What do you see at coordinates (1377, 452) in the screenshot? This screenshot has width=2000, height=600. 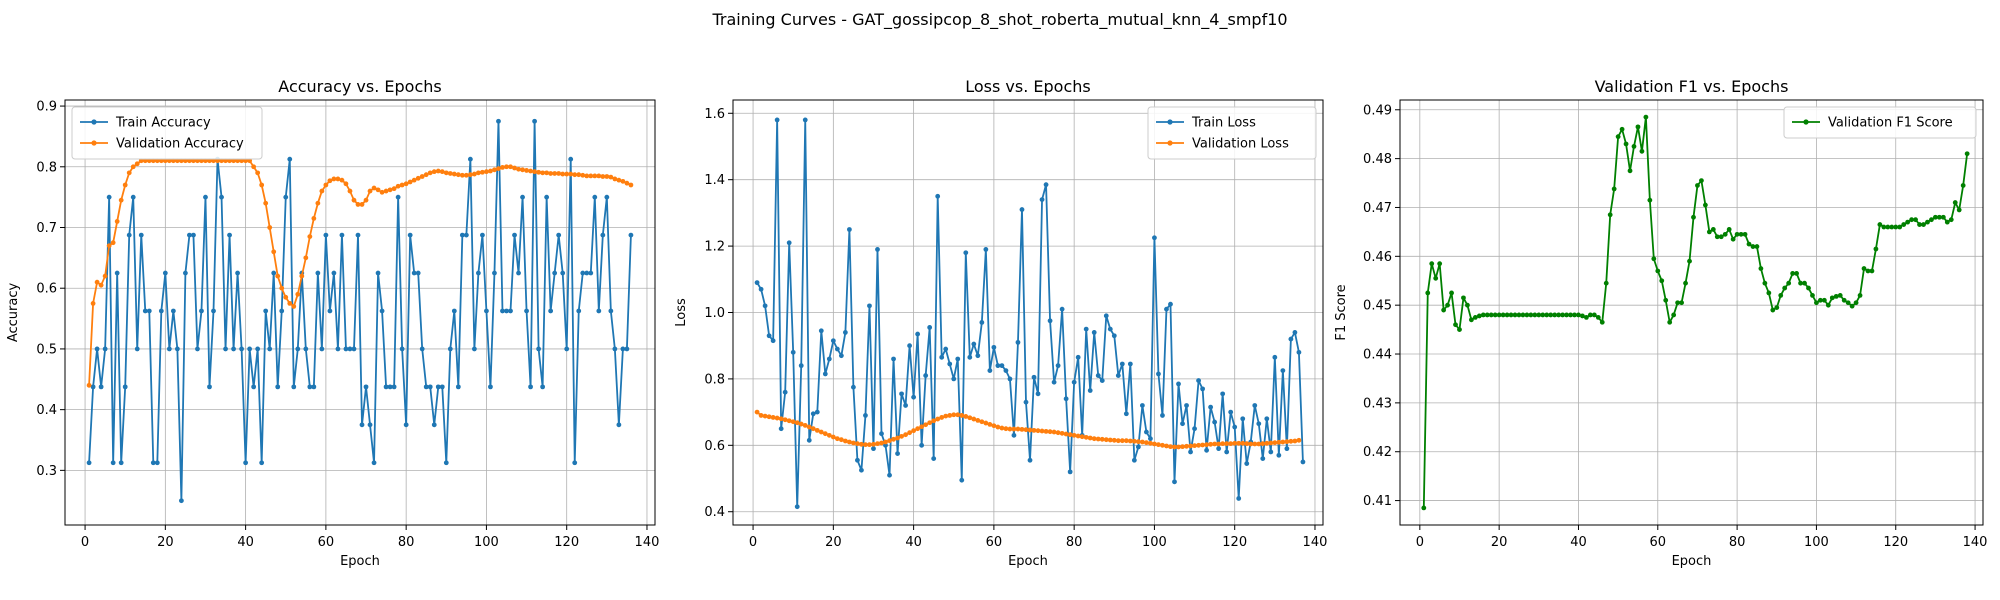 I see `y-tick-label: 0.42` at bounding box center [1377, 452].